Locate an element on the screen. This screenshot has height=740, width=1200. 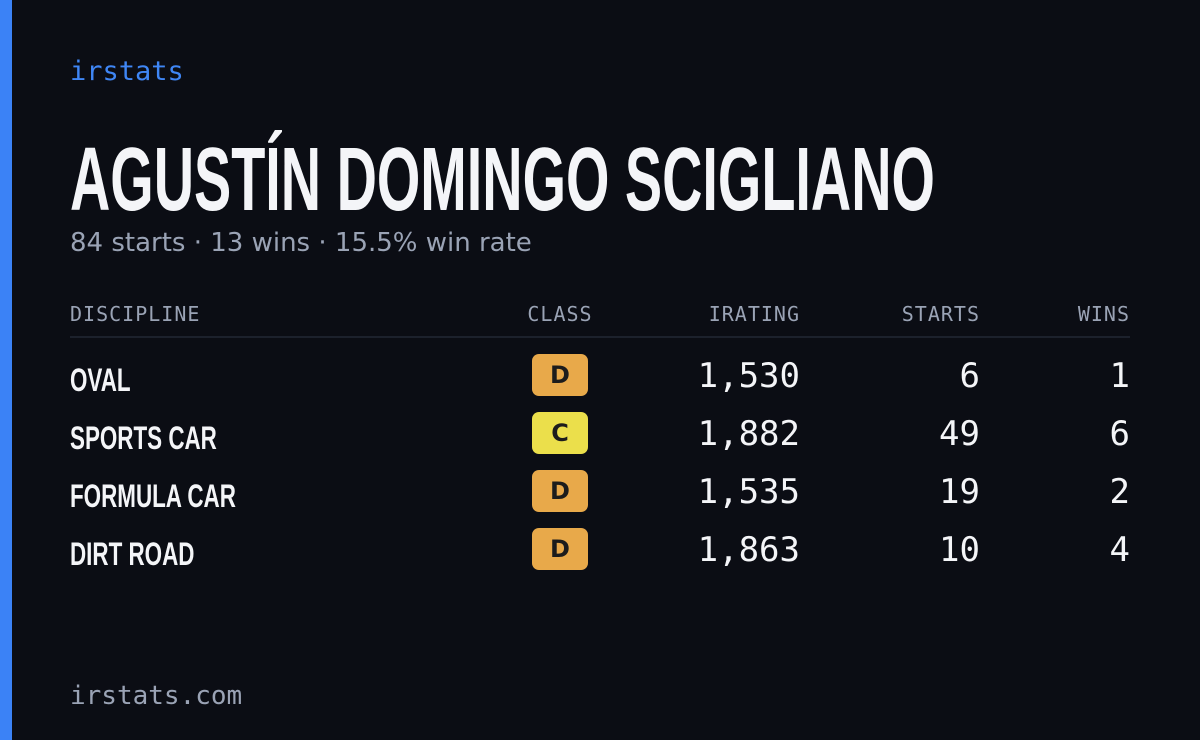
starts: 49 is located at coordinates (959, 434).